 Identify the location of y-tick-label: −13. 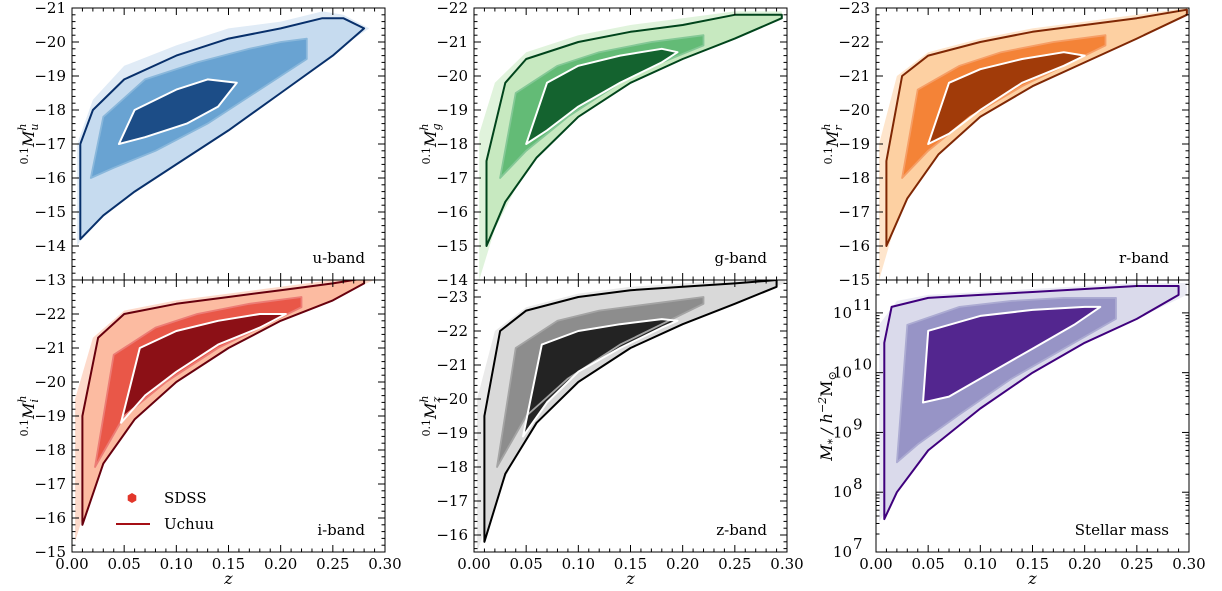
(50, 280).